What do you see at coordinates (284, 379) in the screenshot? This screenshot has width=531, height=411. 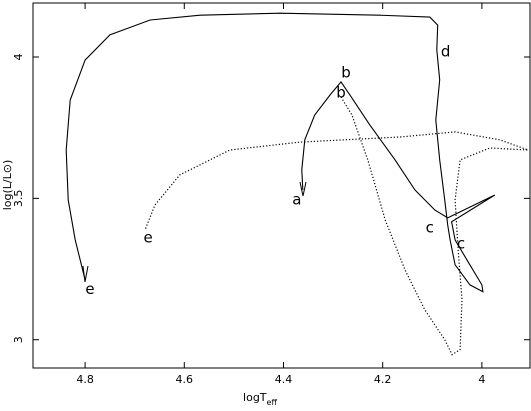 I see `x-tick-label: 4.4` at bounding box center [284, 379].